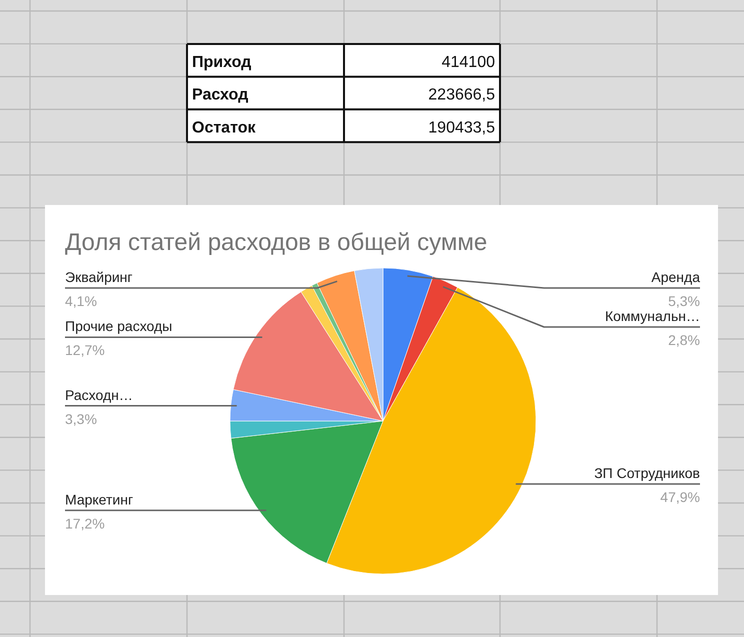 The height and width of the screenshot is (637, 744). Describe the element at coordinates (85, 350) in the screenshot. I see `data-label: 12,7%` at that location.